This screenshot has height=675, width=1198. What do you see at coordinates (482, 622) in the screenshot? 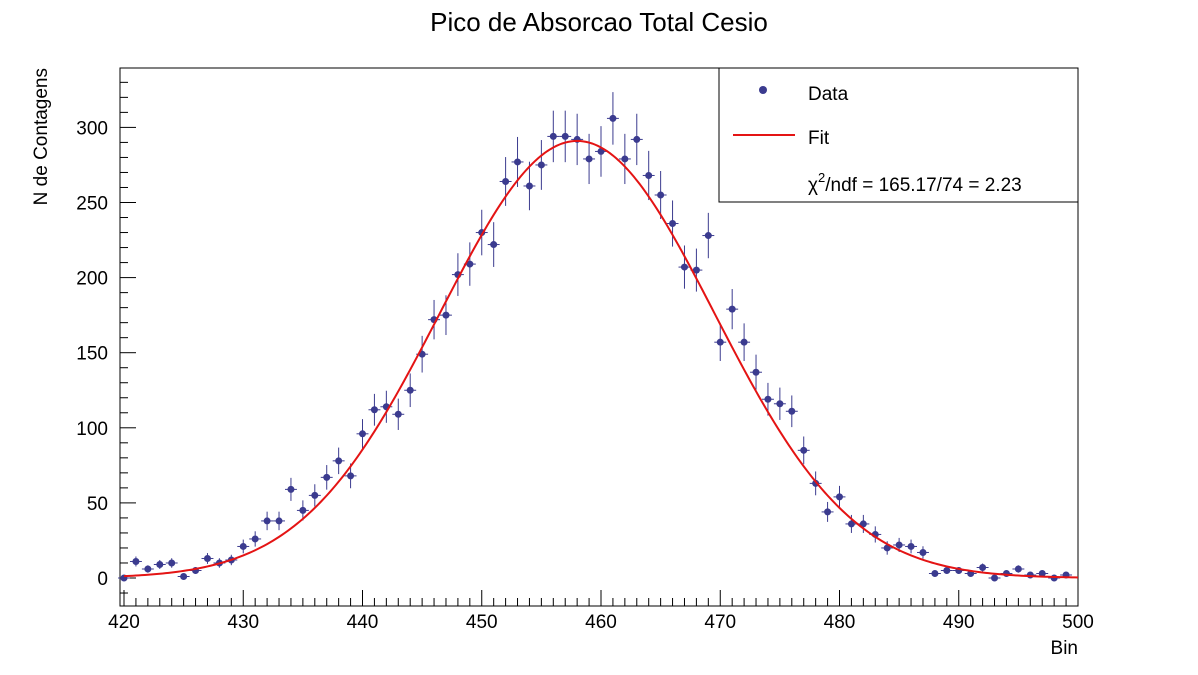
I see `x-tick-label: 450` at bounding box center [482, 622].